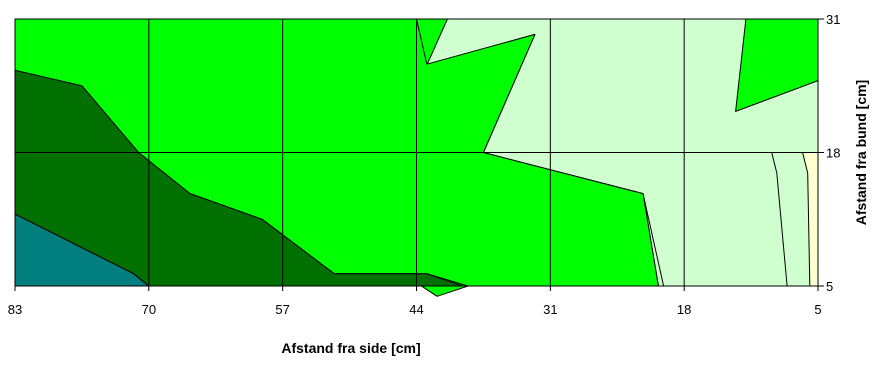 This screenshot has width=876, height=365. Describe the element at coordinates (416, 309) in the screenshot. I see `x-tick-label-44: 44` at that location.